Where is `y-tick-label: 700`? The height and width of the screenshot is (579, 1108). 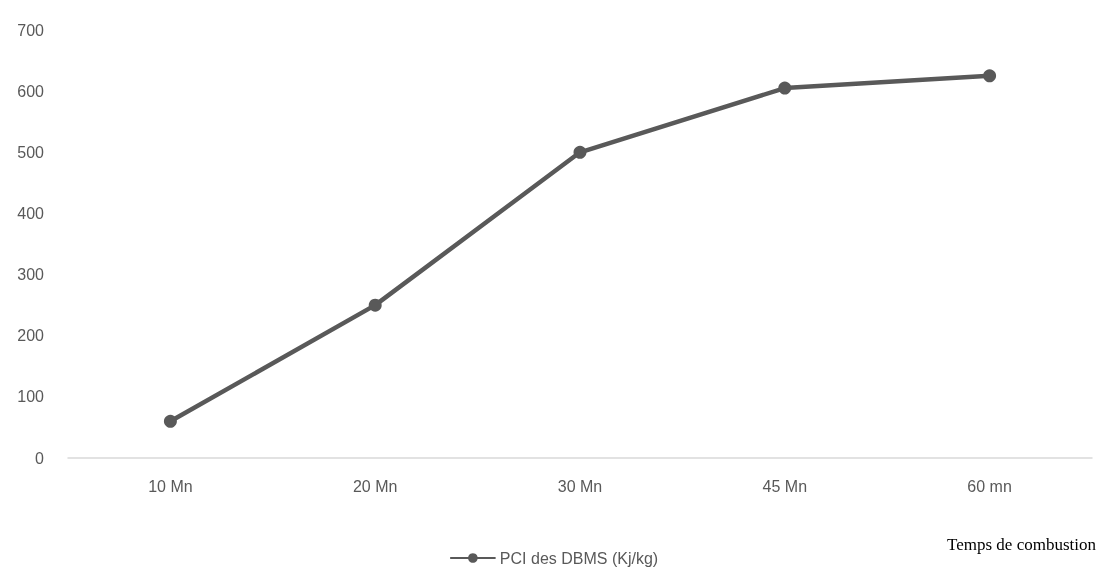
y-tick-label: 700 is located at coordinates (31, 30).